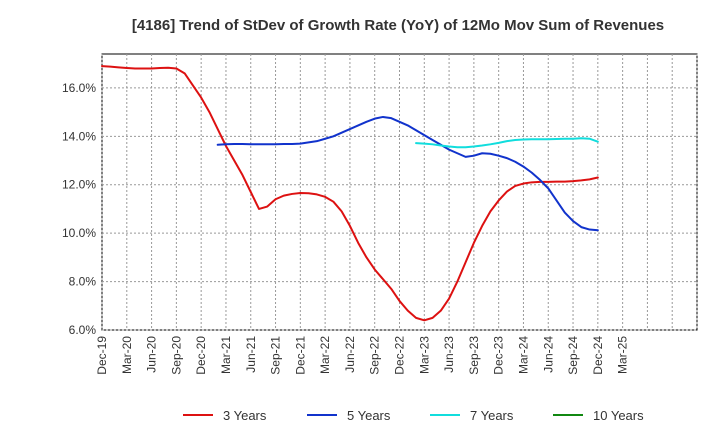  Describe the element at coordinates (83, 330) in the screenshot. I see `y-tick-label: 6.0%` at that location.